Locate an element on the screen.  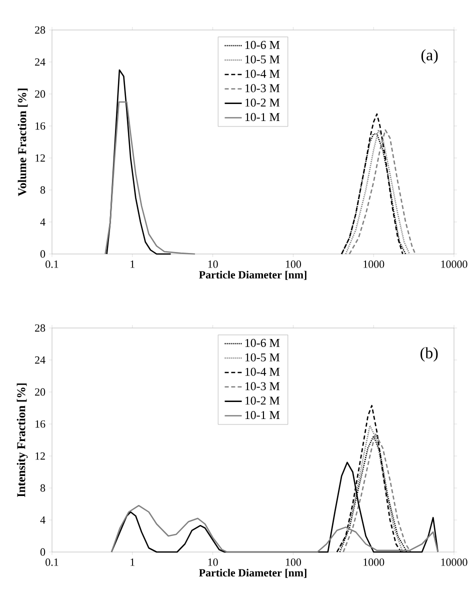
annotation: (b) is located at coordinates (429, 354).